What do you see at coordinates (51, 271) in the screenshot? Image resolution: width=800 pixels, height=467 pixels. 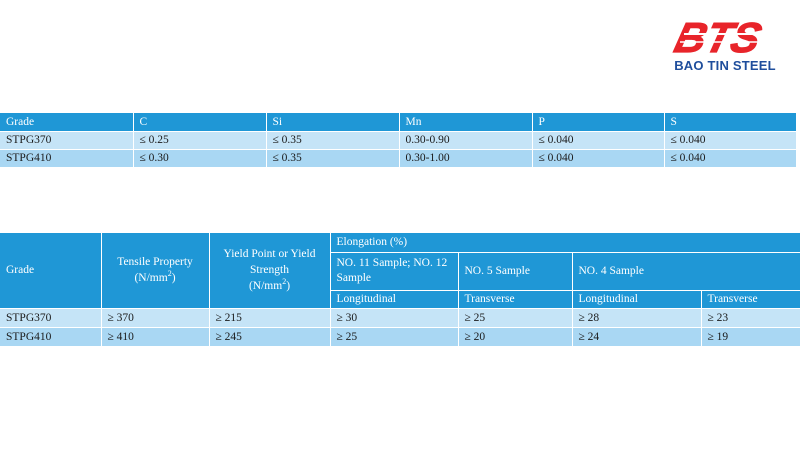 I see `header-cell-grade: Grade` at bounding box center [51, 271].